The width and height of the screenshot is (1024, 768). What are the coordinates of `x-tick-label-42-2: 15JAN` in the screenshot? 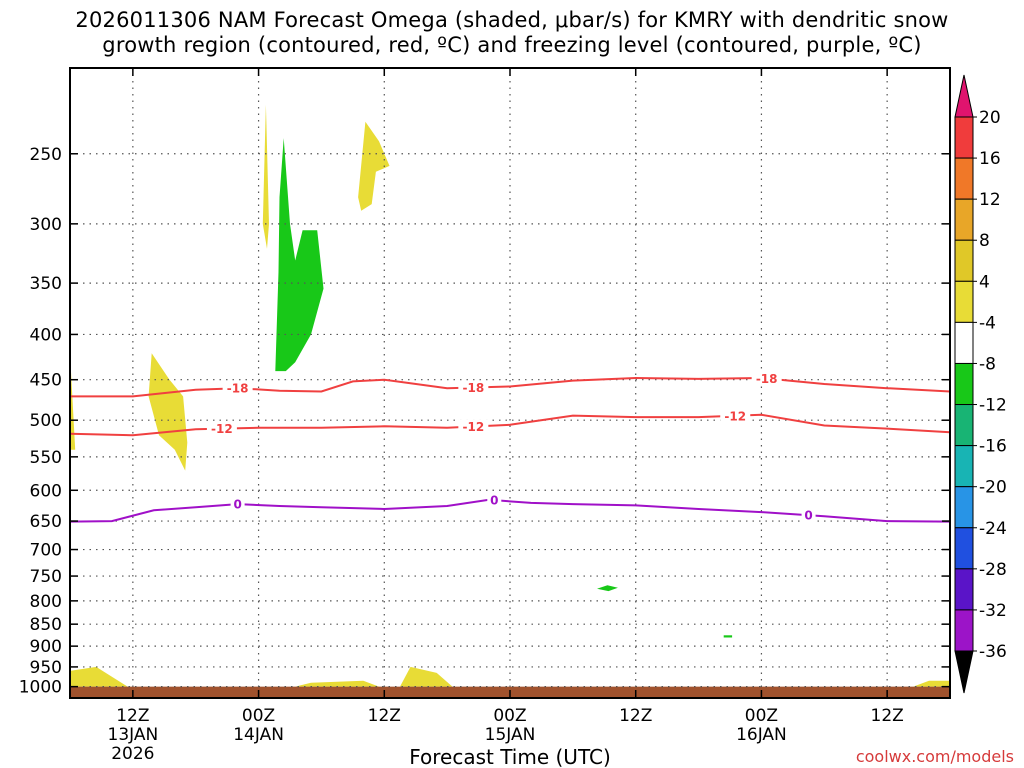 It's located at (510, 735).